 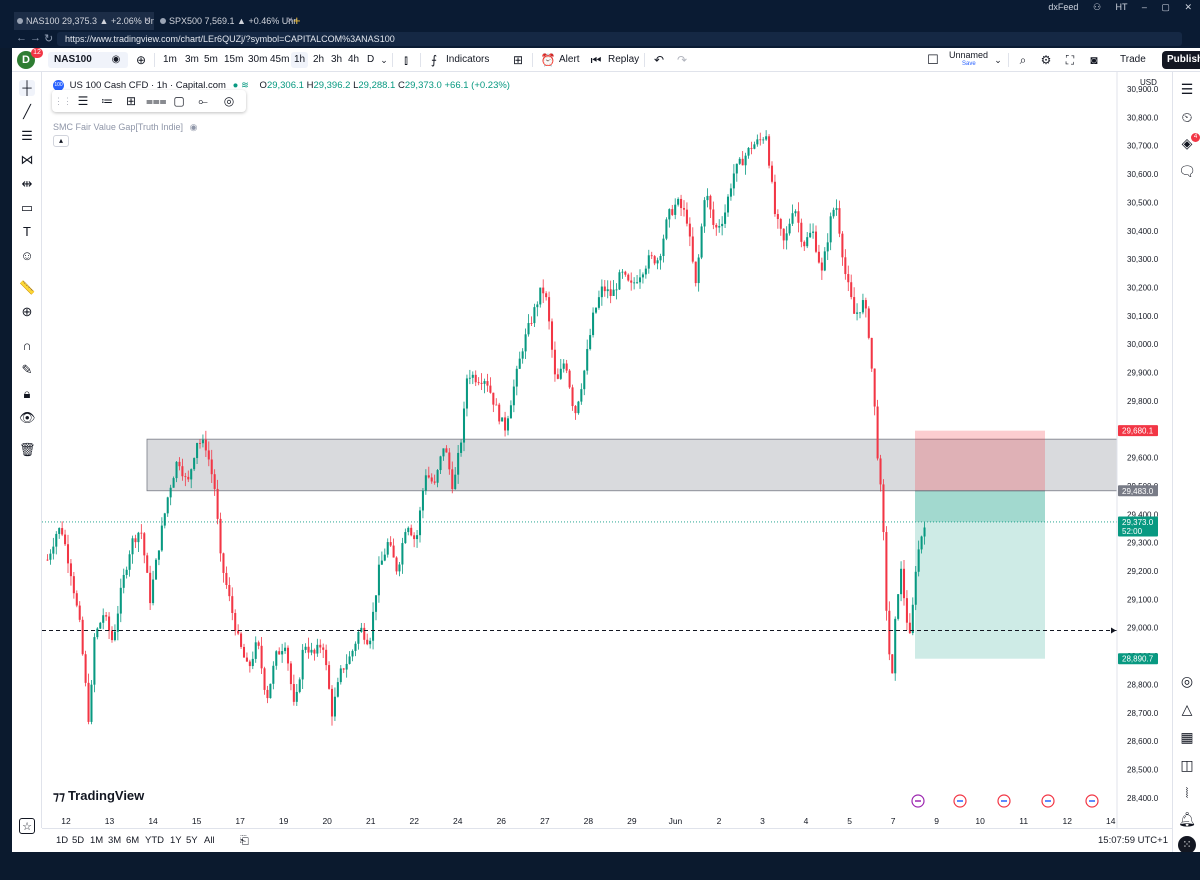 What do you see at coordinates (240, 86) in the screenshot?
I see `market-status-icon: ● ≋` at bounding box center [240, 86].